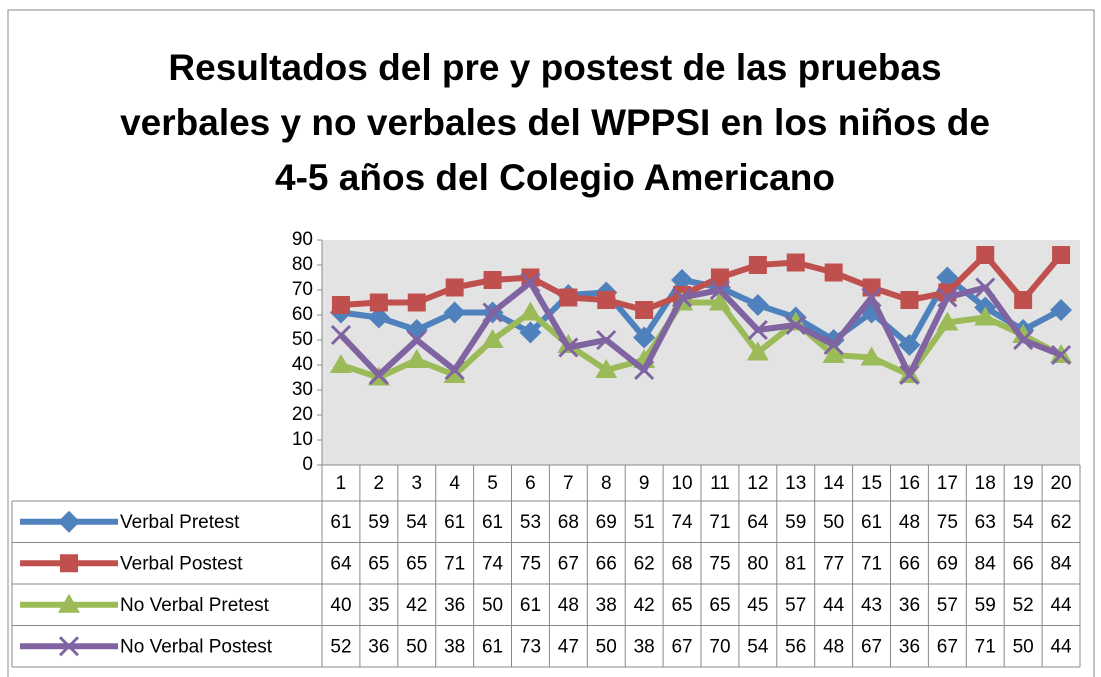 This screenshot has width=1101, height=677. I want to click on y-tick-label: 20, so click(302, 414).